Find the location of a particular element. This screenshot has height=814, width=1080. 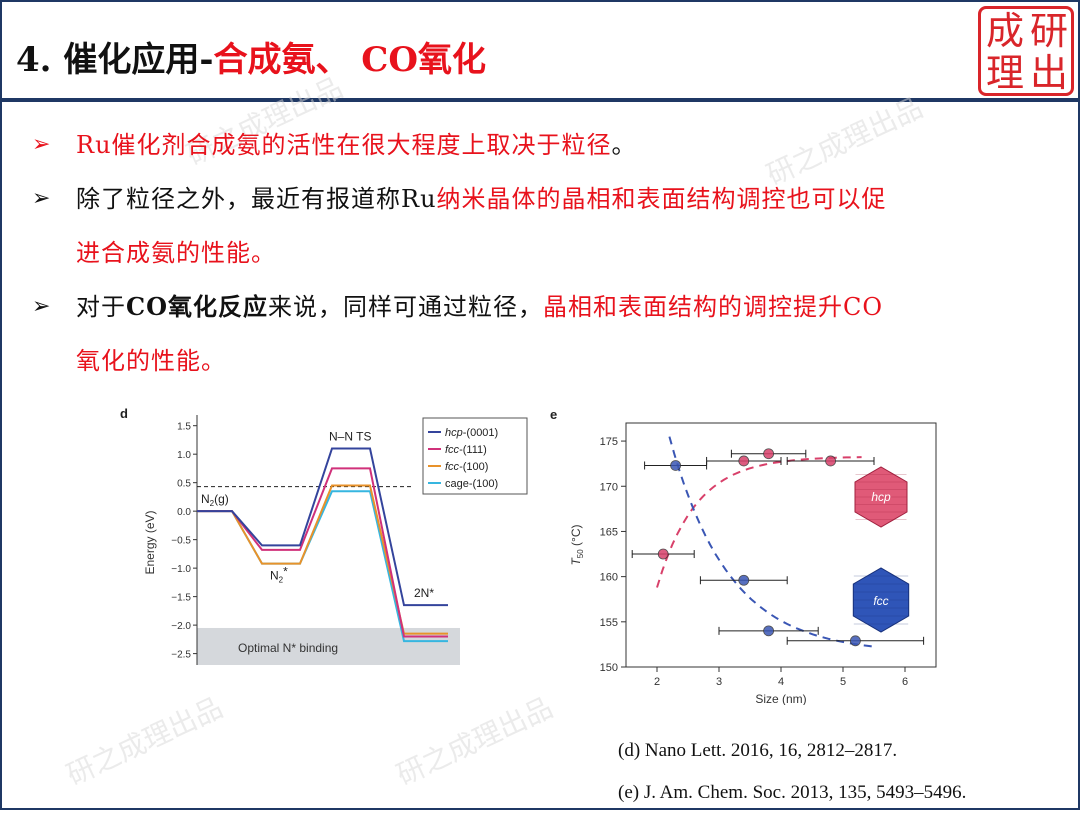

y-tick-label: −0.5 is located at coordinates (181, 541).